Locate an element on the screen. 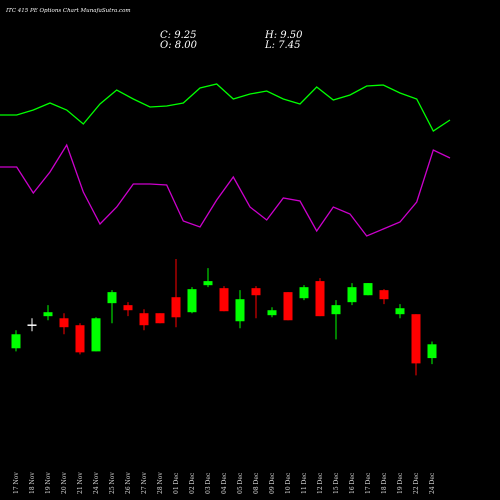 Image resolution: width=500 pixels, height=500 pixels. x-tick-label: 17 Nov is located at coordinates (16, 483).